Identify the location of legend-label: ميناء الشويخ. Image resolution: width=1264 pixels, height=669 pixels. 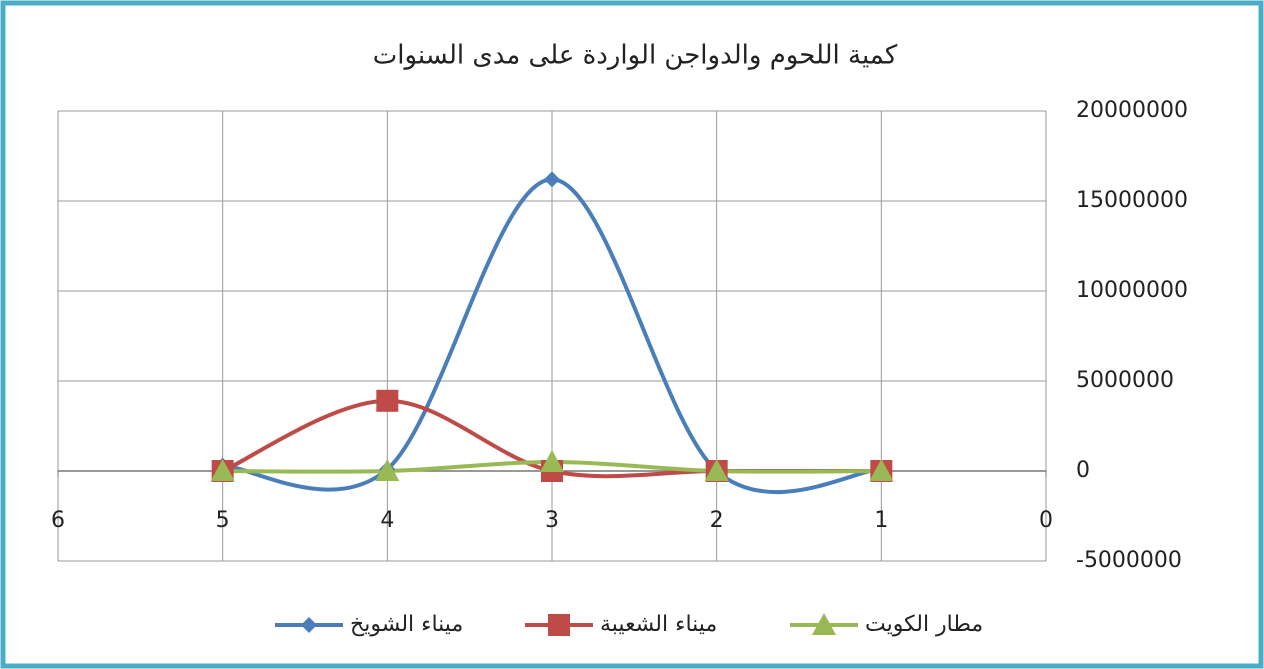
(406, 624).